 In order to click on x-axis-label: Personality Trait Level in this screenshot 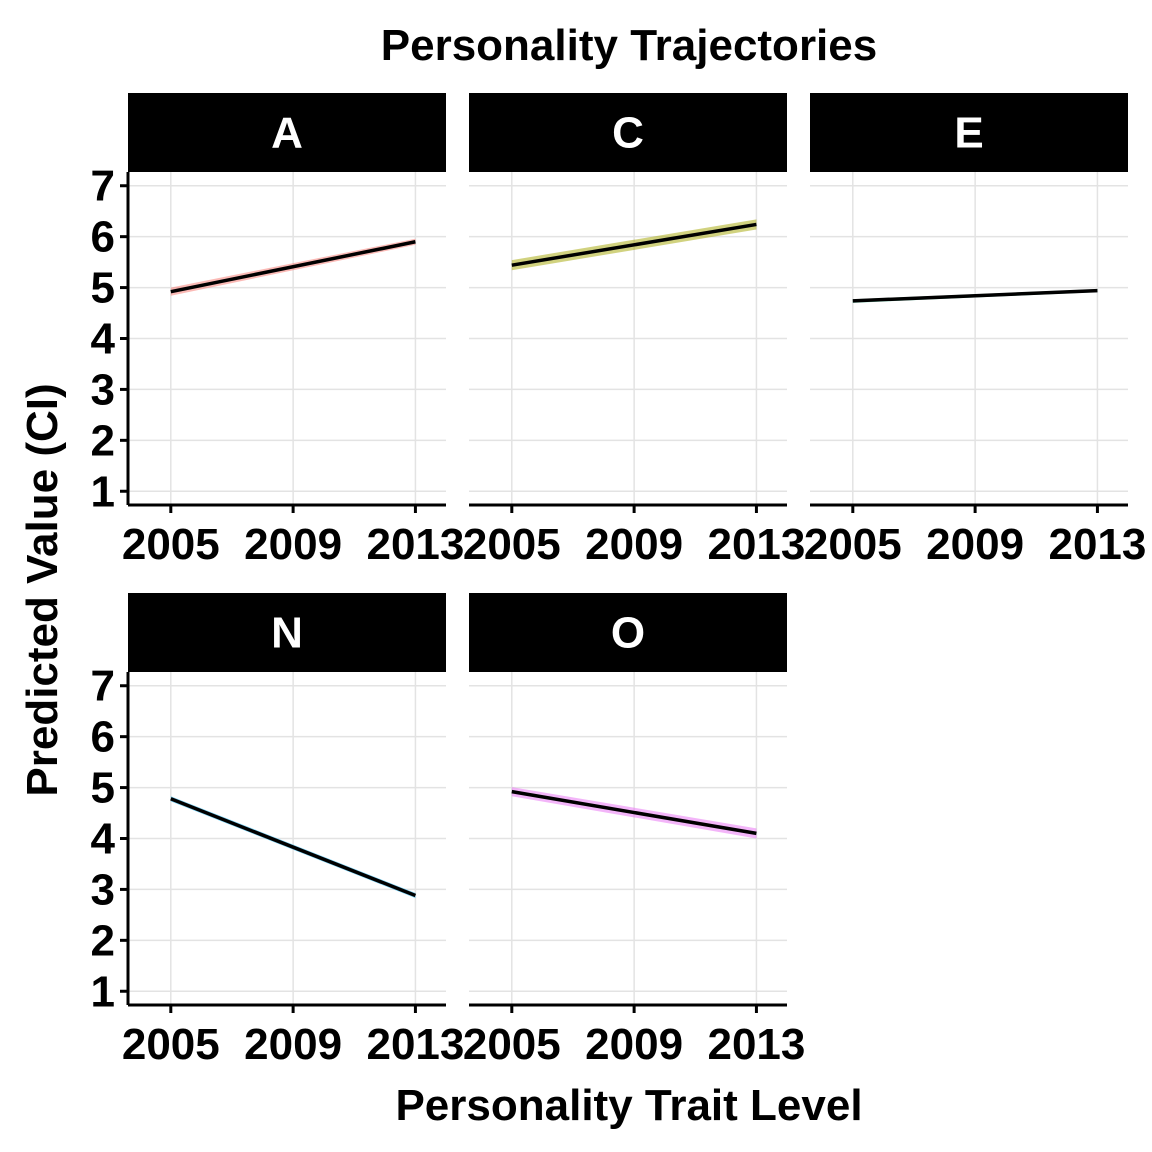, I will do `click(628, 1105)`.